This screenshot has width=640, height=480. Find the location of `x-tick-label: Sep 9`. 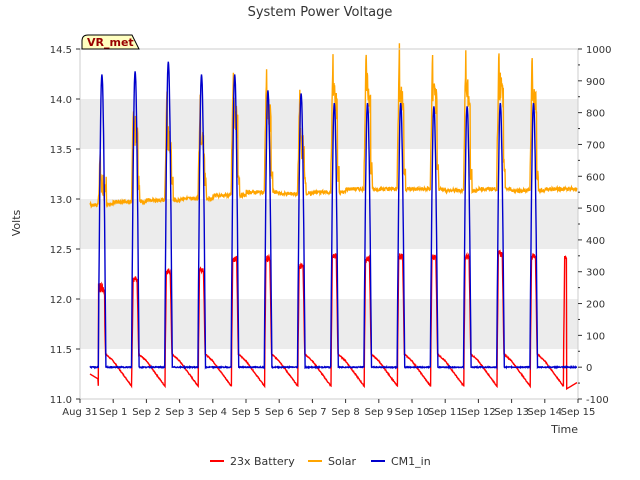

x-tick-label: Sep 9 is located at coordinates (379, 412).